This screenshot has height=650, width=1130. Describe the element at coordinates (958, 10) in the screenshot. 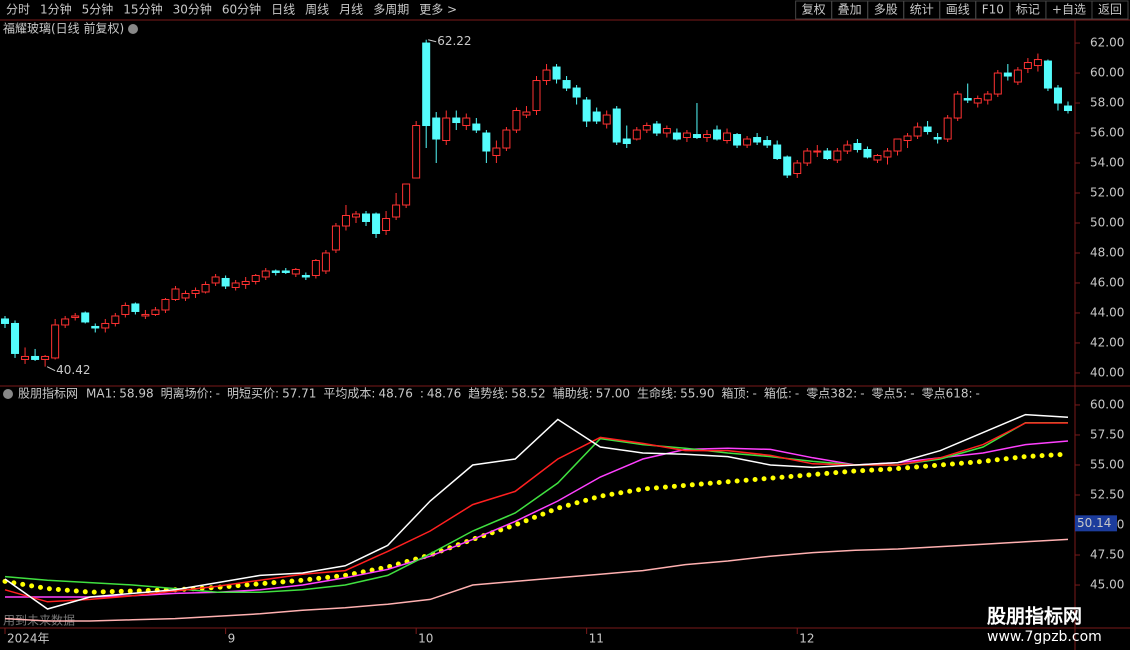

I see `toolbar-button: 画线` at that location.